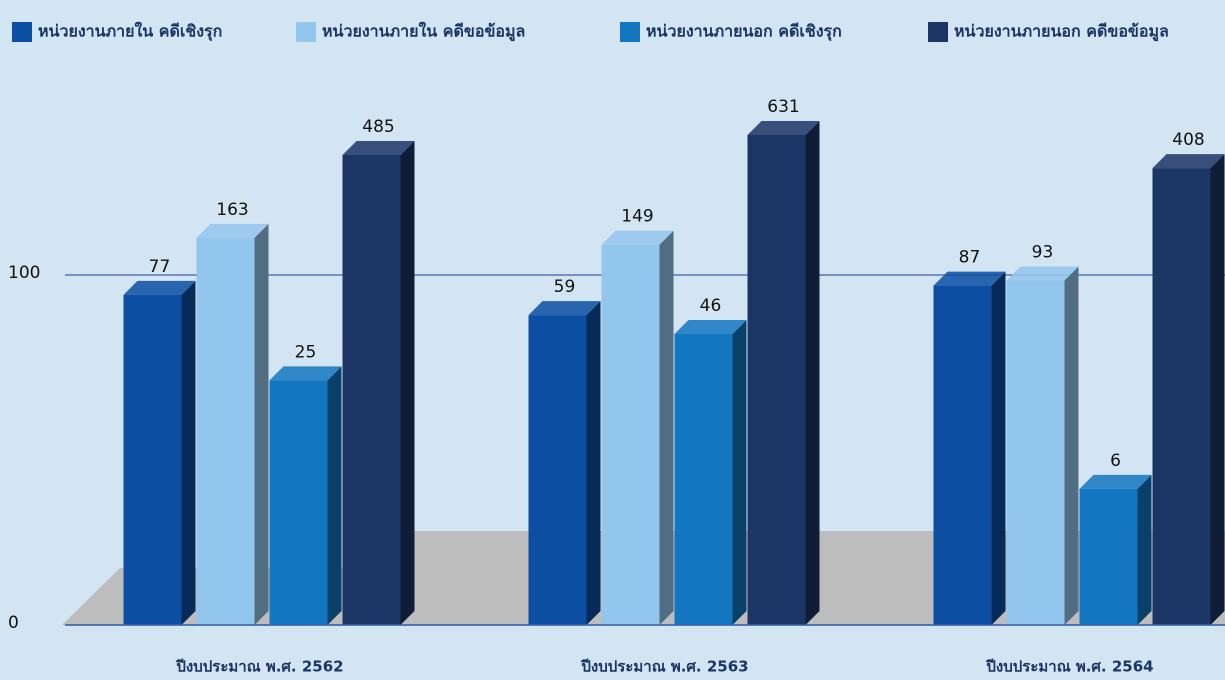 Image resolution: width=1225 pixels, height=680 pixels. Describe the element at coordinates (1043, 253) in the screenshot. I see `value-label: 93` at that location.